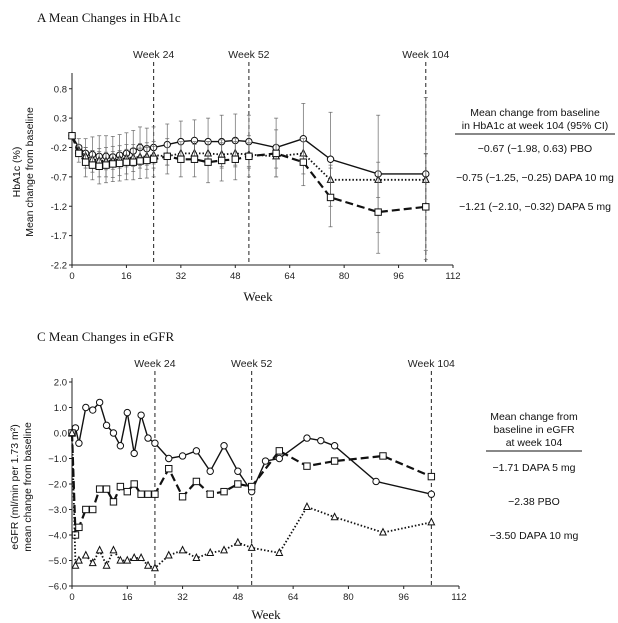 Image resolution: width=618 pixels, height=623 pixels. I want to click on legend-entry: −1.71 DAPA 5 mg, so click(534, 468).